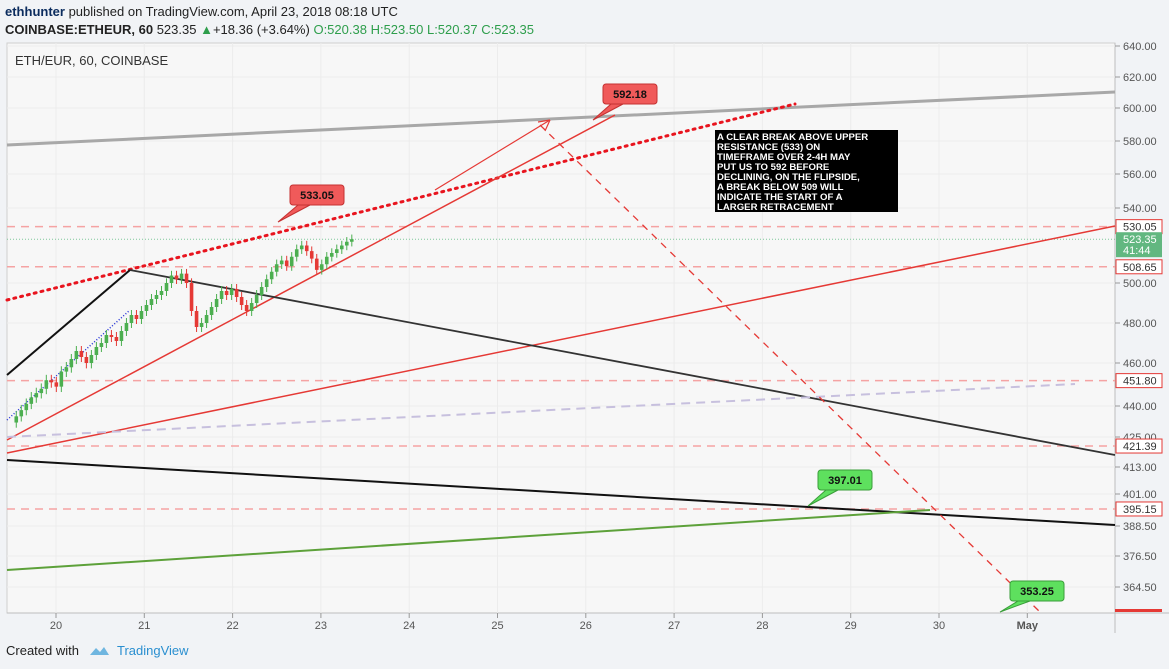  Describe the element at coordinates (1140, 324) in the screenshot. I see `y-tick-label: 480.00` at that location.